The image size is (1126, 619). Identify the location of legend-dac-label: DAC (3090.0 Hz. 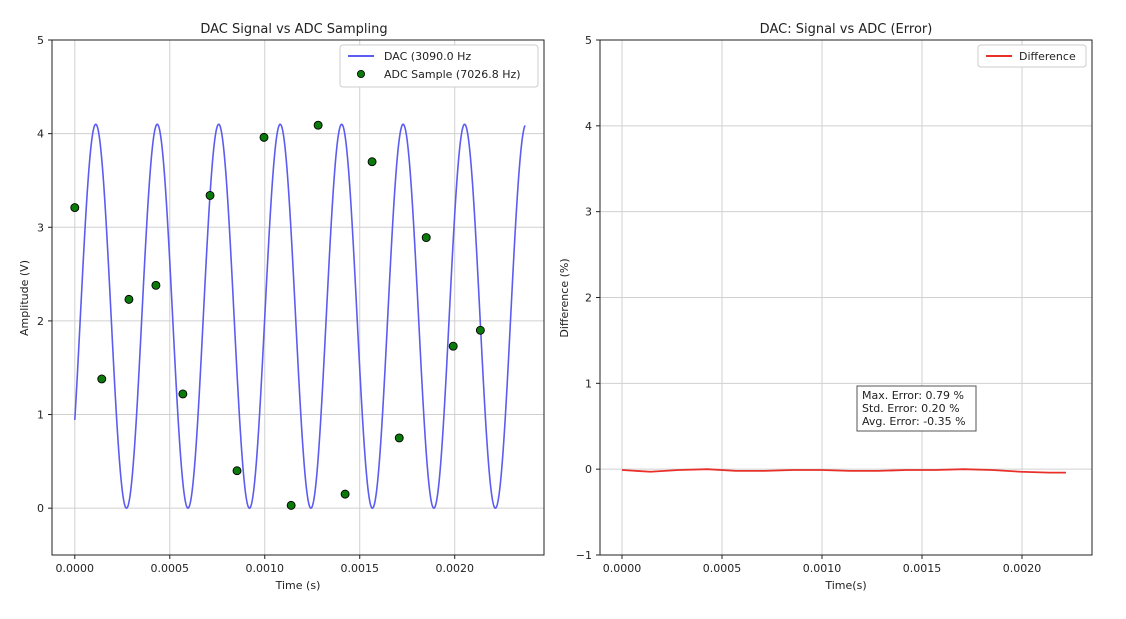
(427, 56).